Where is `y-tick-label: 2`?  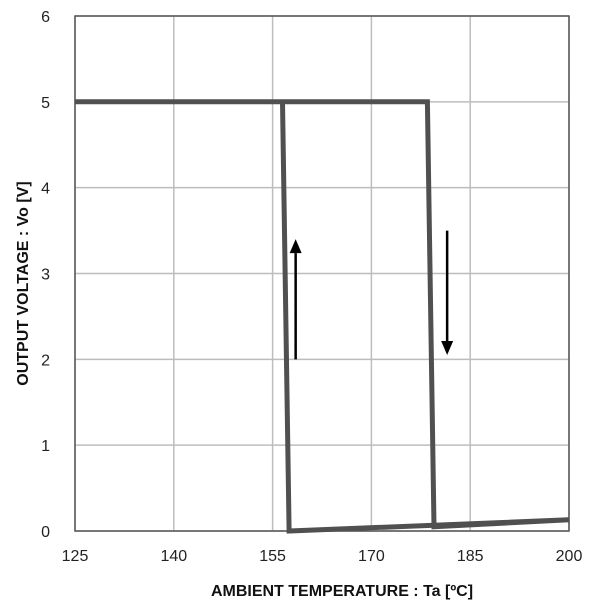 y-tick-label: 2 is located at coordinates (45, 360).